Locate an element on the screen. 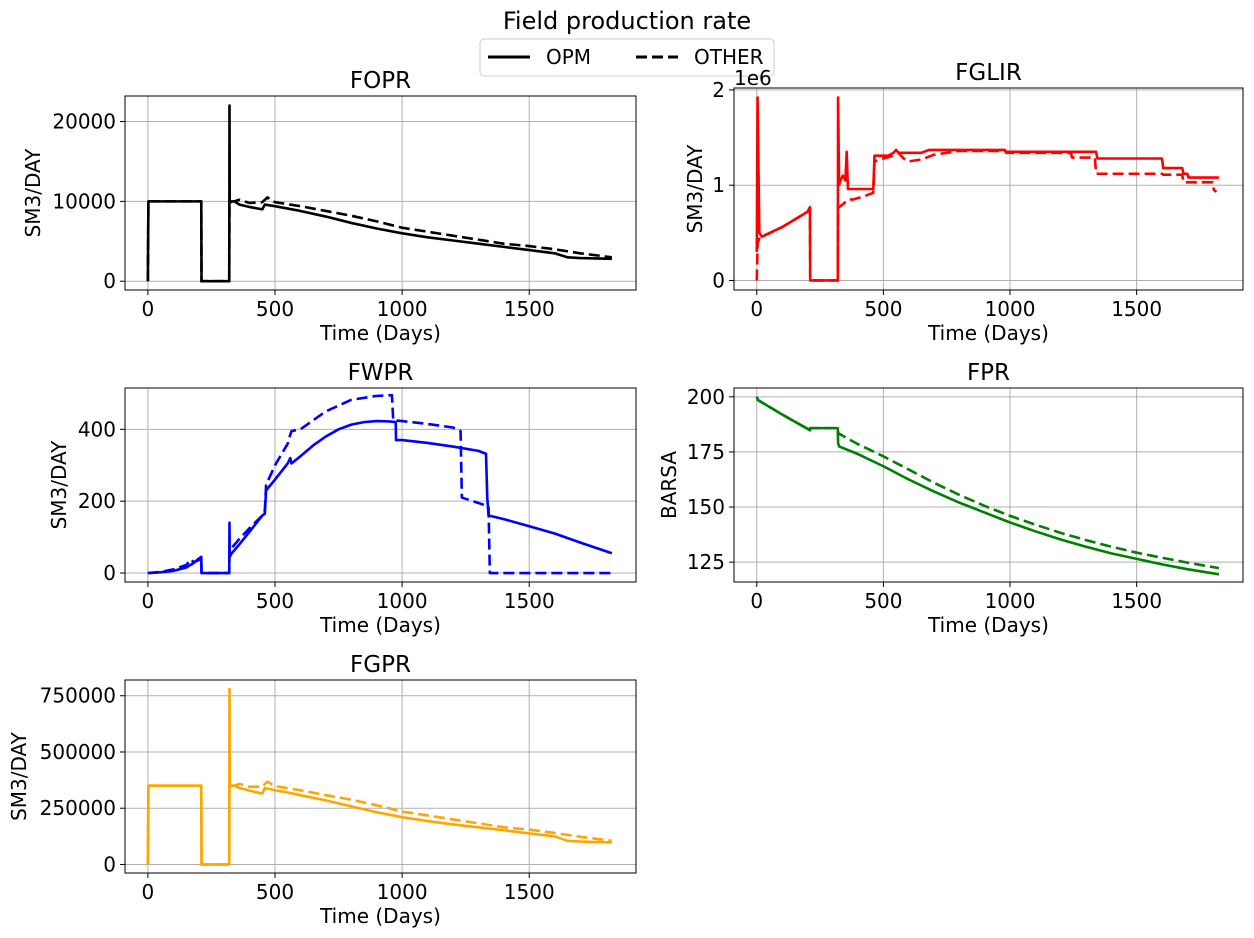 The image size is (1254, 938). fwpr-series-other is located at coordinates (379, 484).